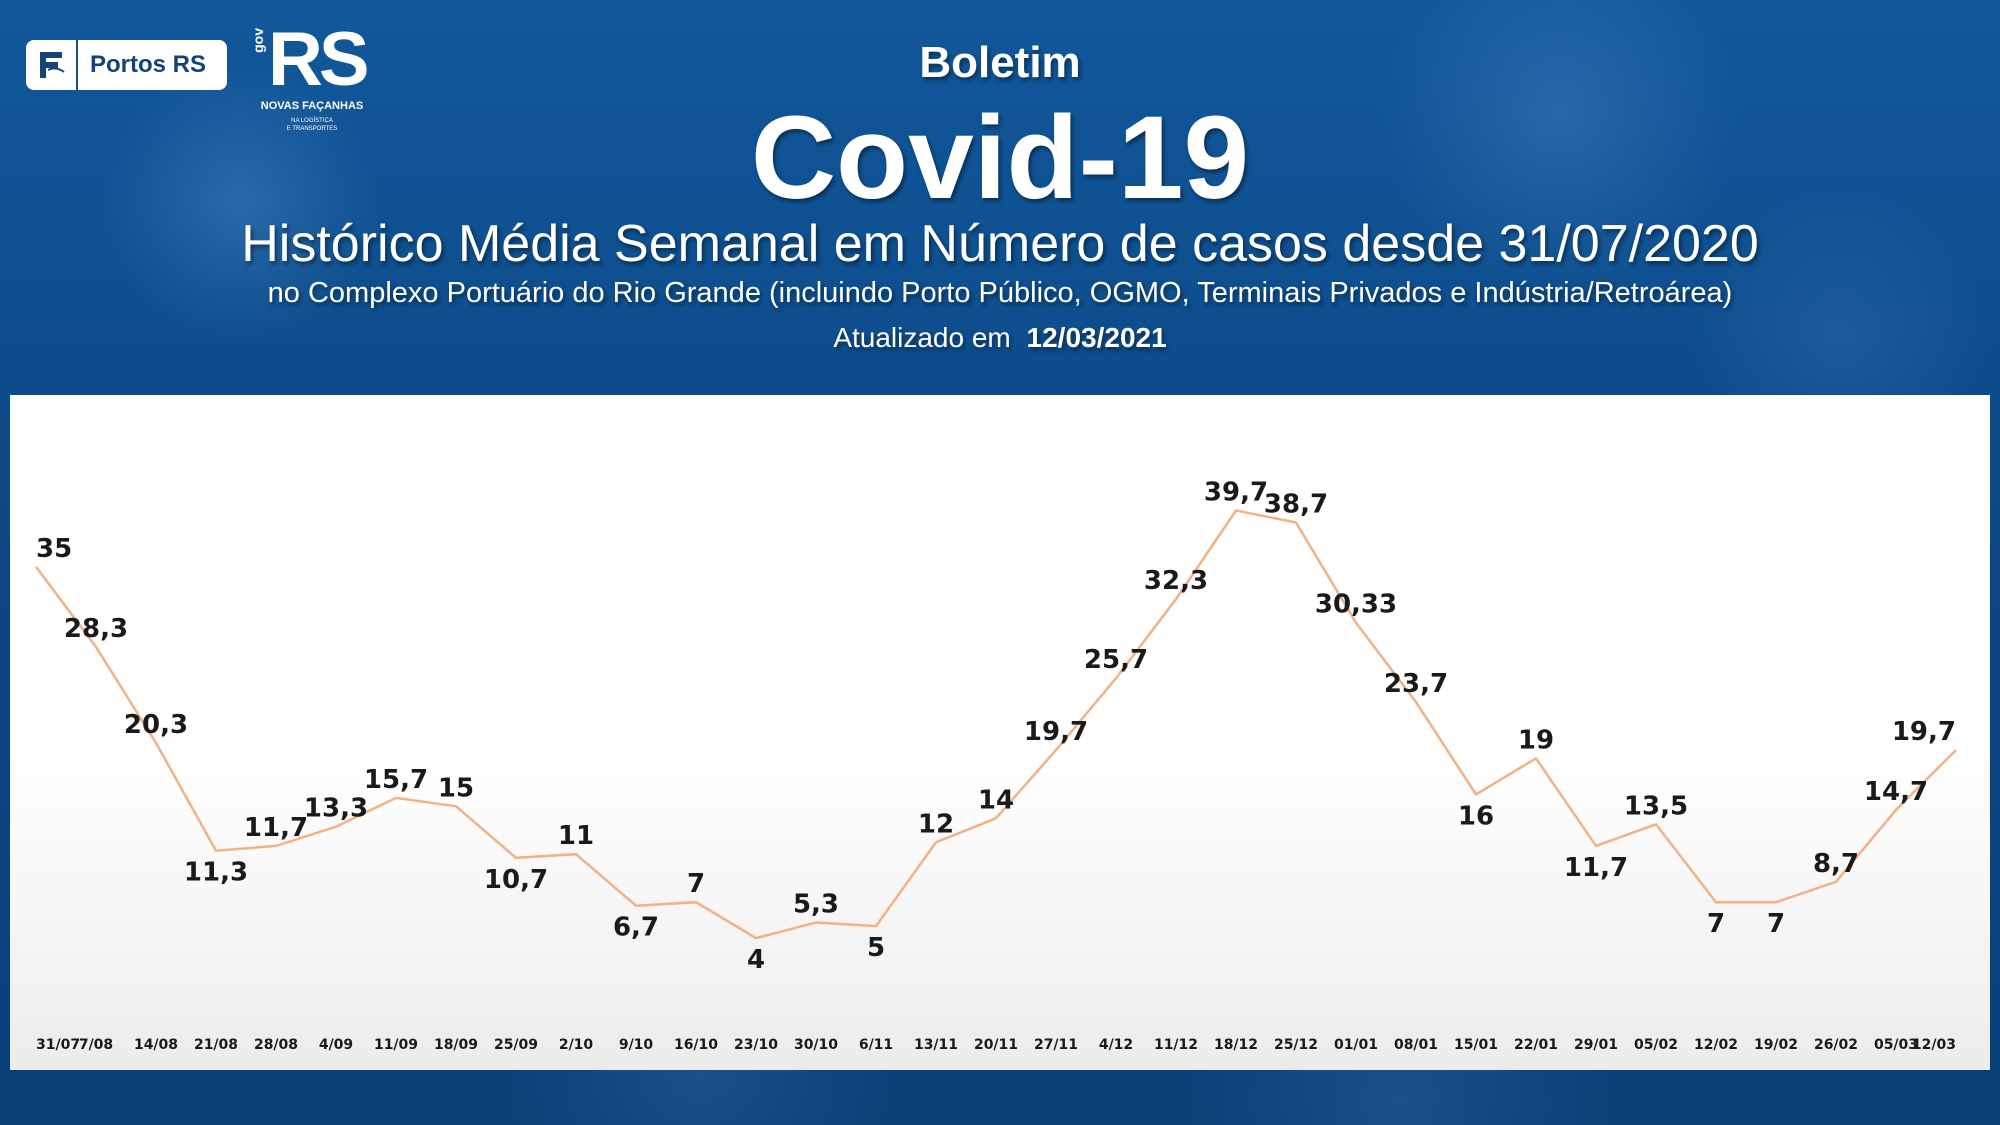  What do you see at coordinates (816, 1045) in the screenshot?
I see `x-tick-label: 30/10` at bounding box center [816, 1045].